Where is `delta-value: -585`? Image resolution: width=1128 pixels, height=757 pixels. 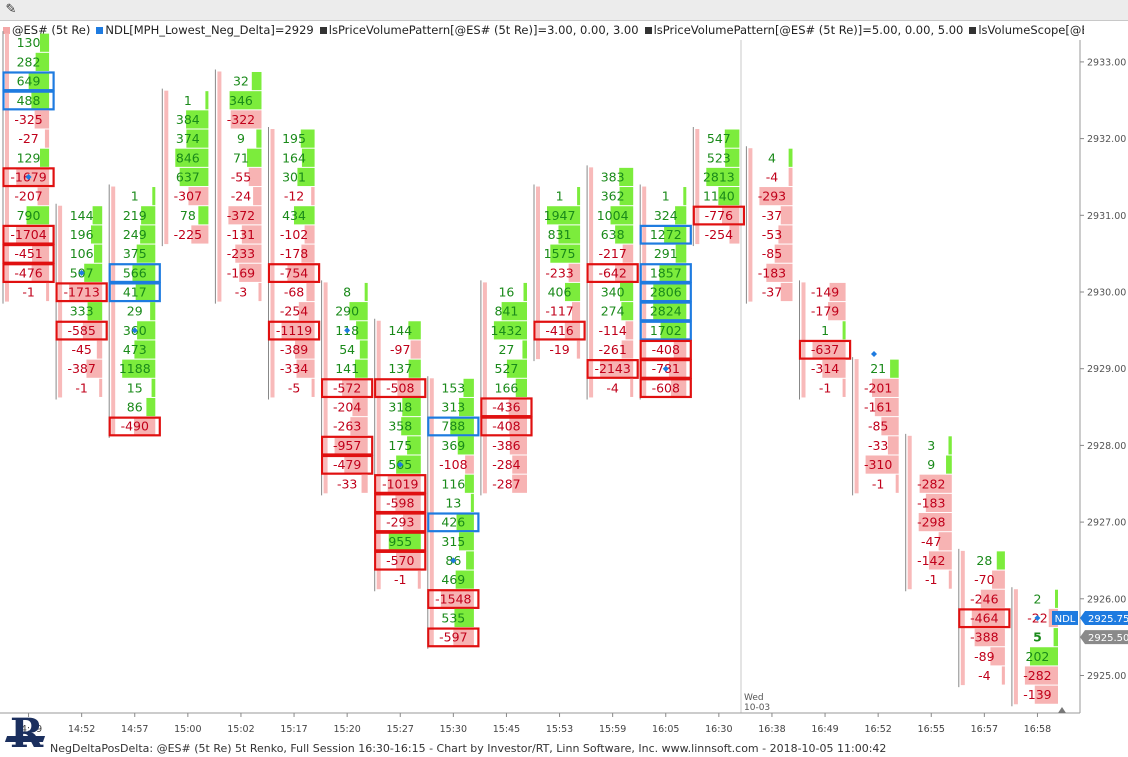
delta-value: -585 is located at coordinates (81, 330).